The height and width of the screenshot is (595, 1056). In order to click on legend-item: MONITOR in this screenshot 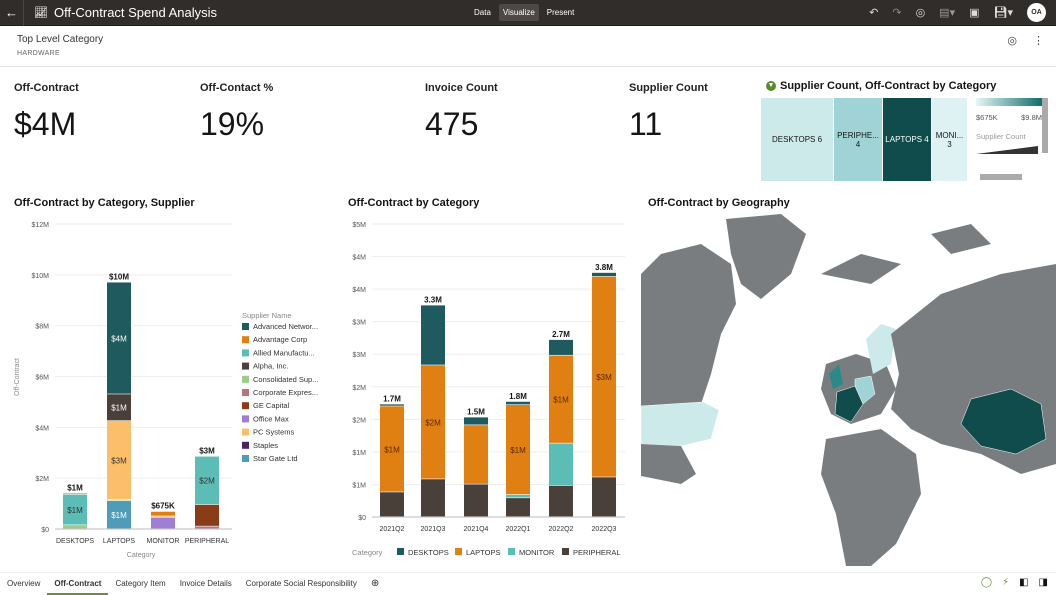, I will do `click(537, 552)`.